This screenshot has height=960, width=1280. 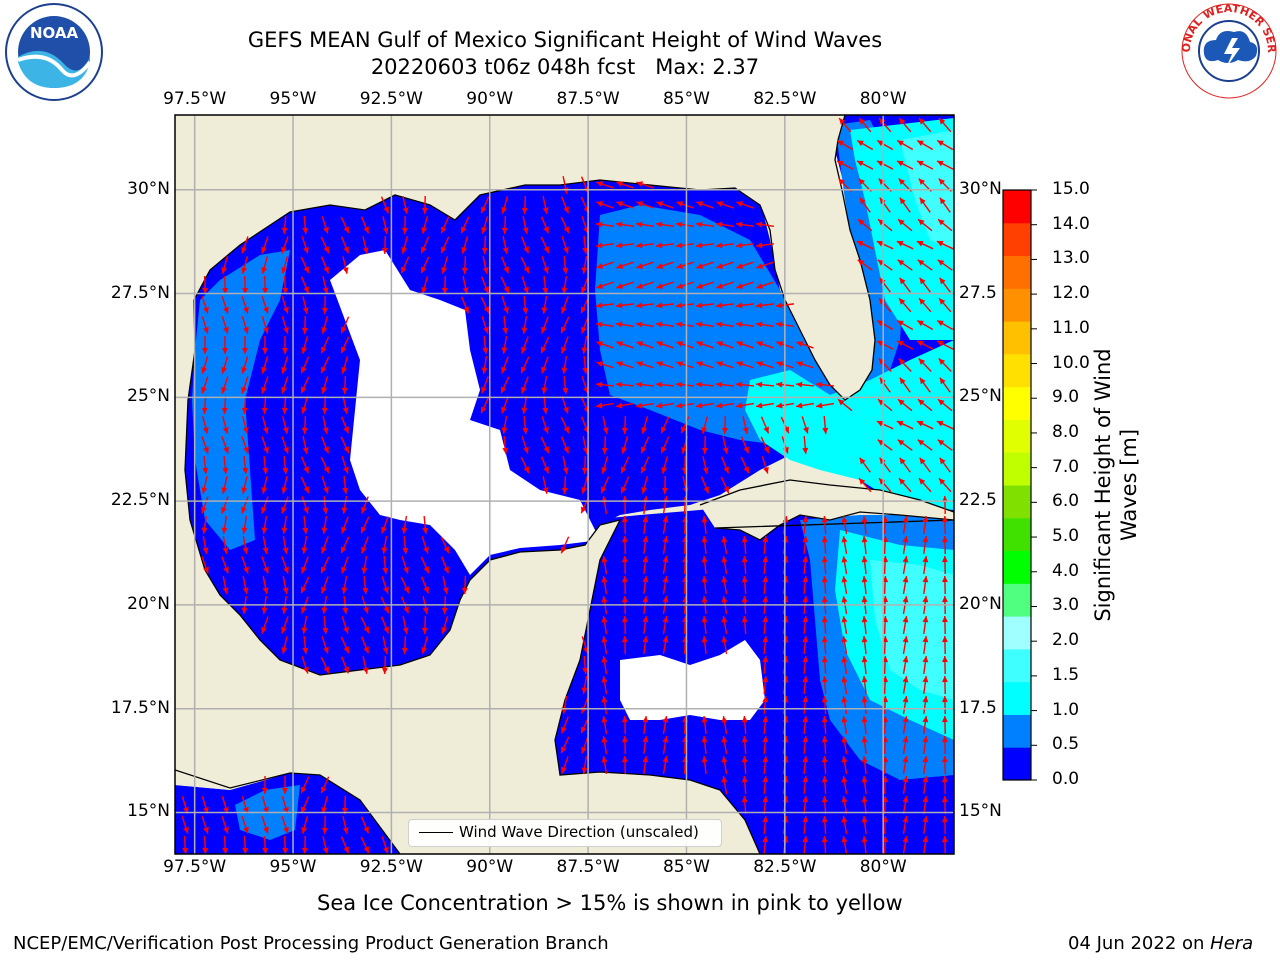 What do you see at coordinates (978, 707) in the screenshot?
I see `lat-tick-right-5: 17.5` at bounding box center [978, 707].